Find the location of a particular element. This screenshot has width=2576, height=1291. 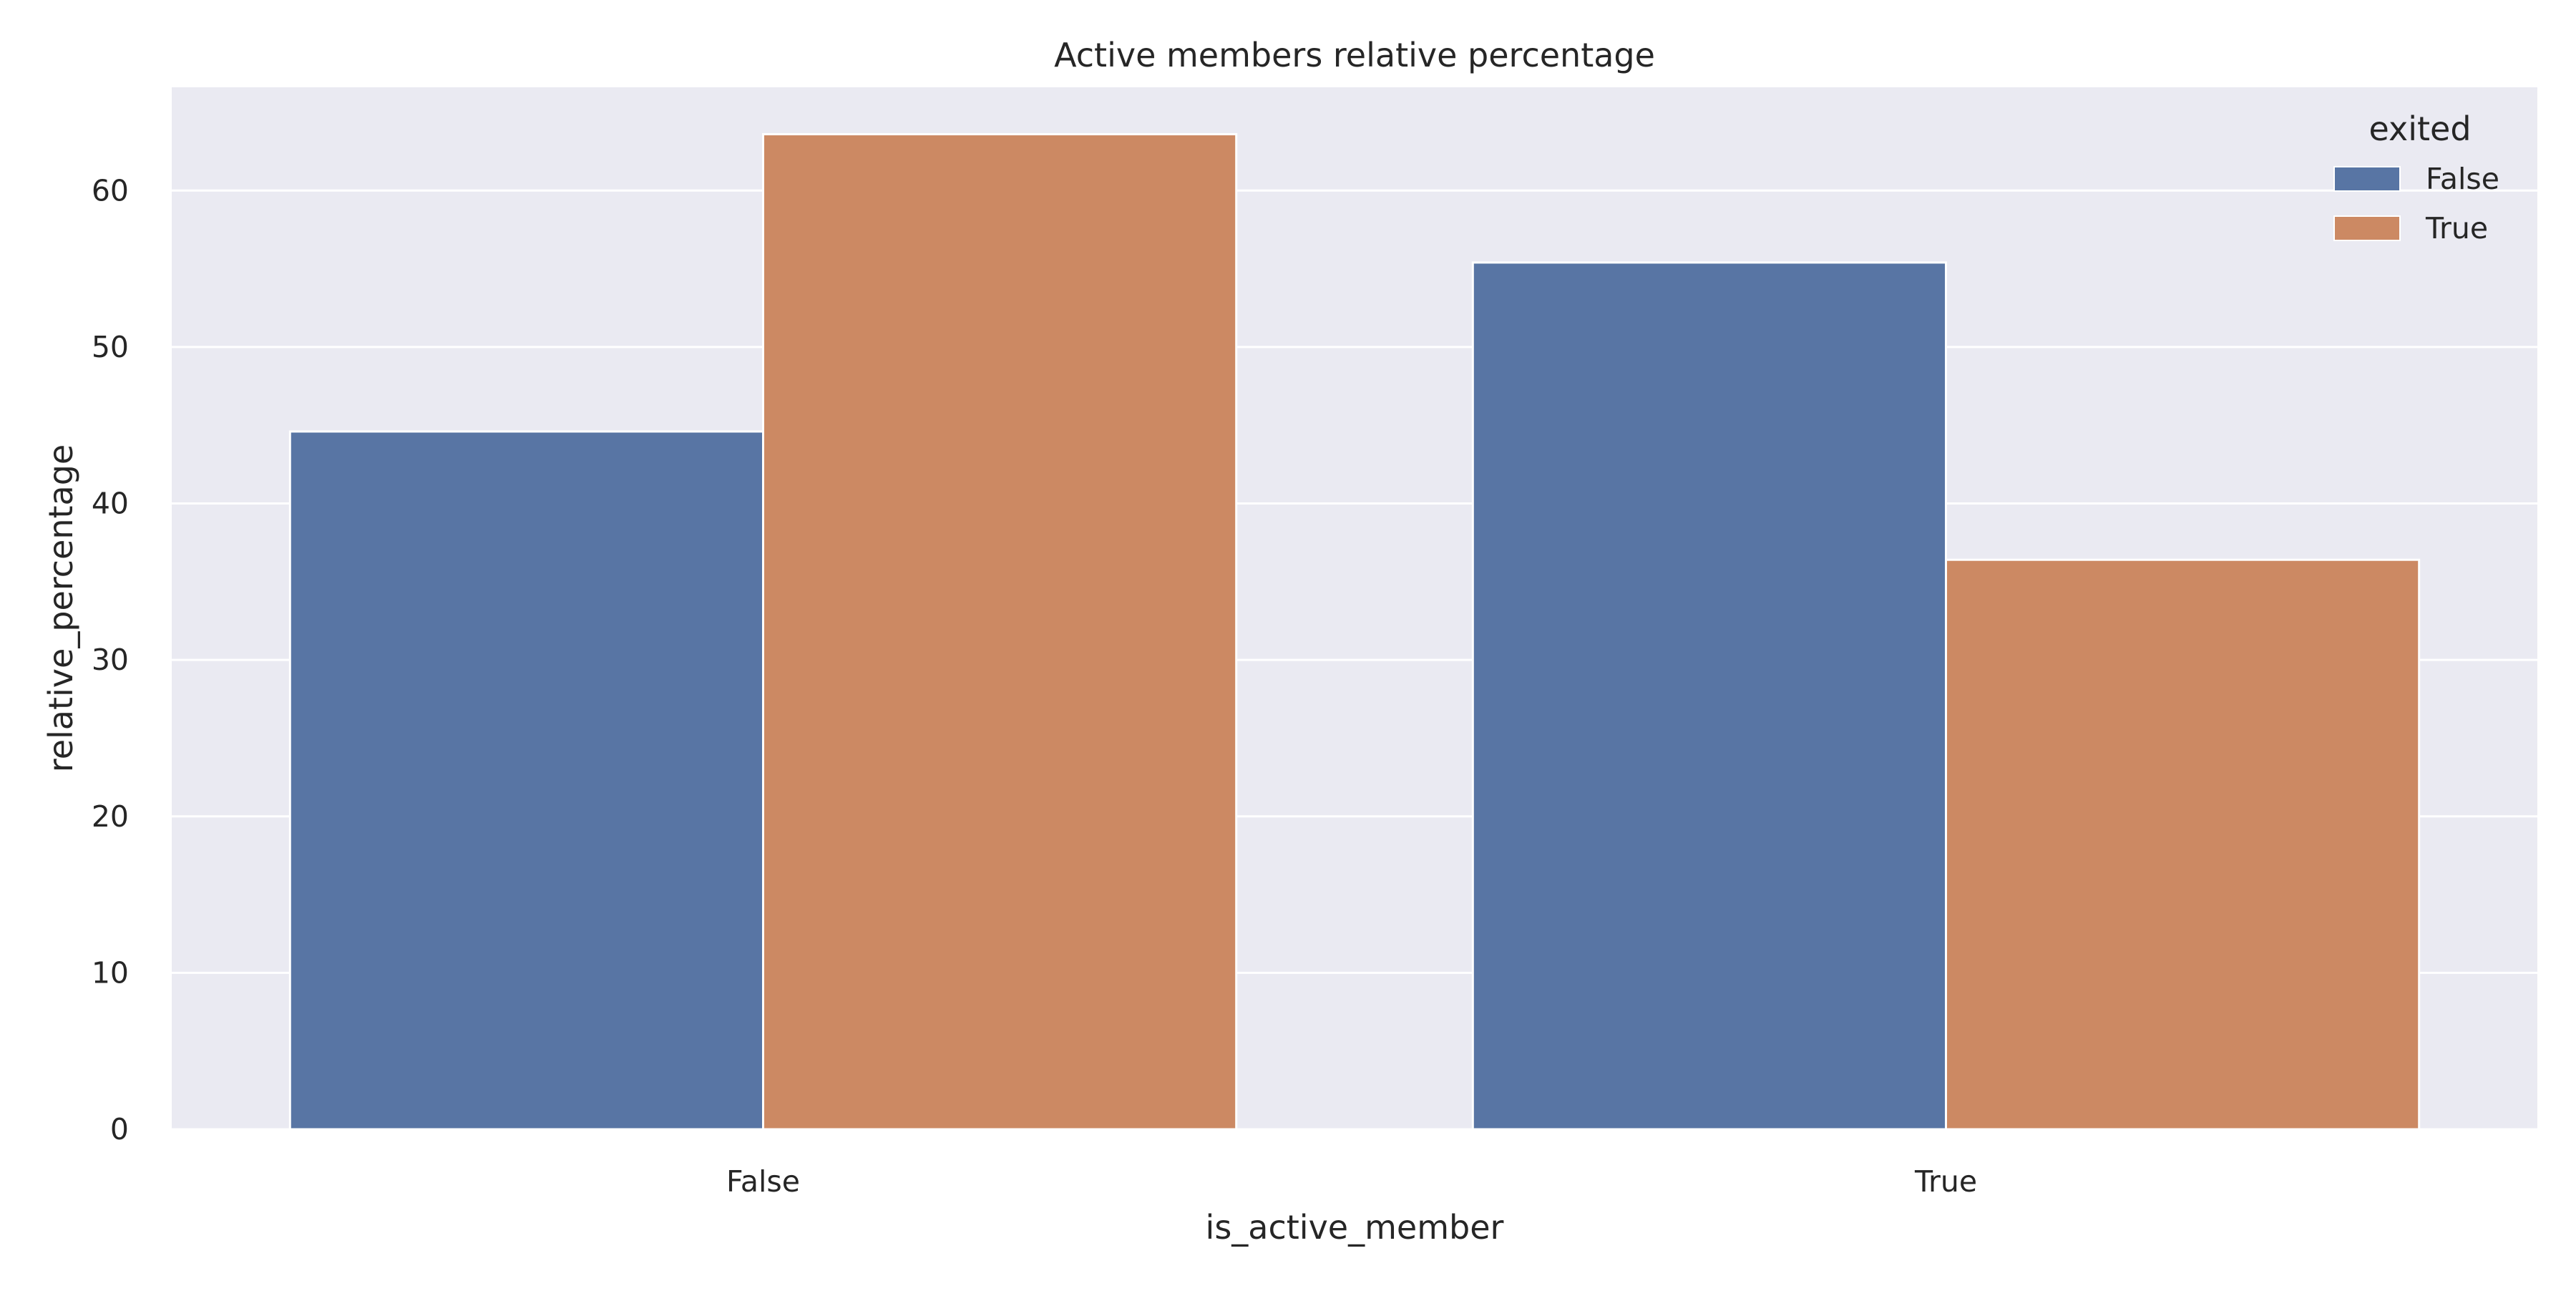

y-axis-label: relative_percentage is located at coordinates (61, 608).